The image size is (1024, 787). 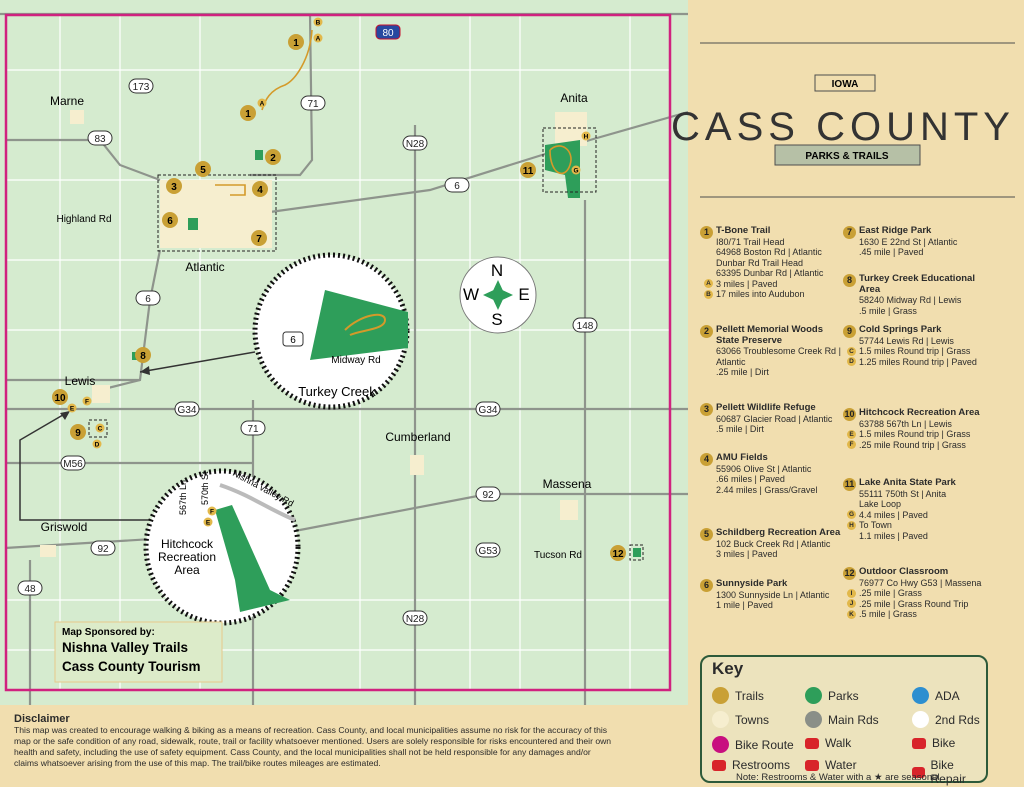 What do you see at coordinates (738, 695) in the screenshot?
I see `key-item: Trails` at bounding box center [738, 695].